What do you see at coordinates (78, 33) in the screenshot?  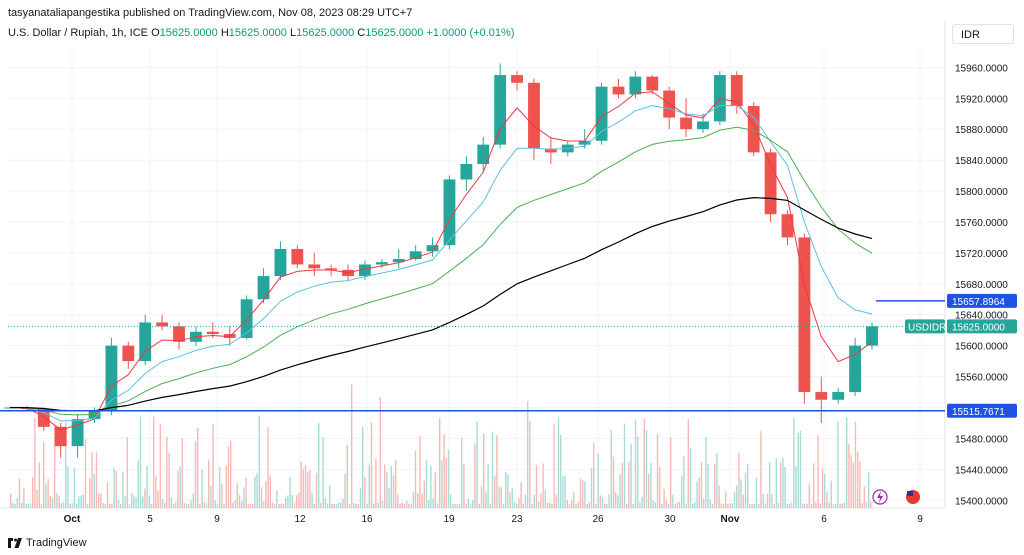 I see `symbol-name: U.S. Dollar / Rupiah, 1h, ICE` at bounding box center [78, 33].